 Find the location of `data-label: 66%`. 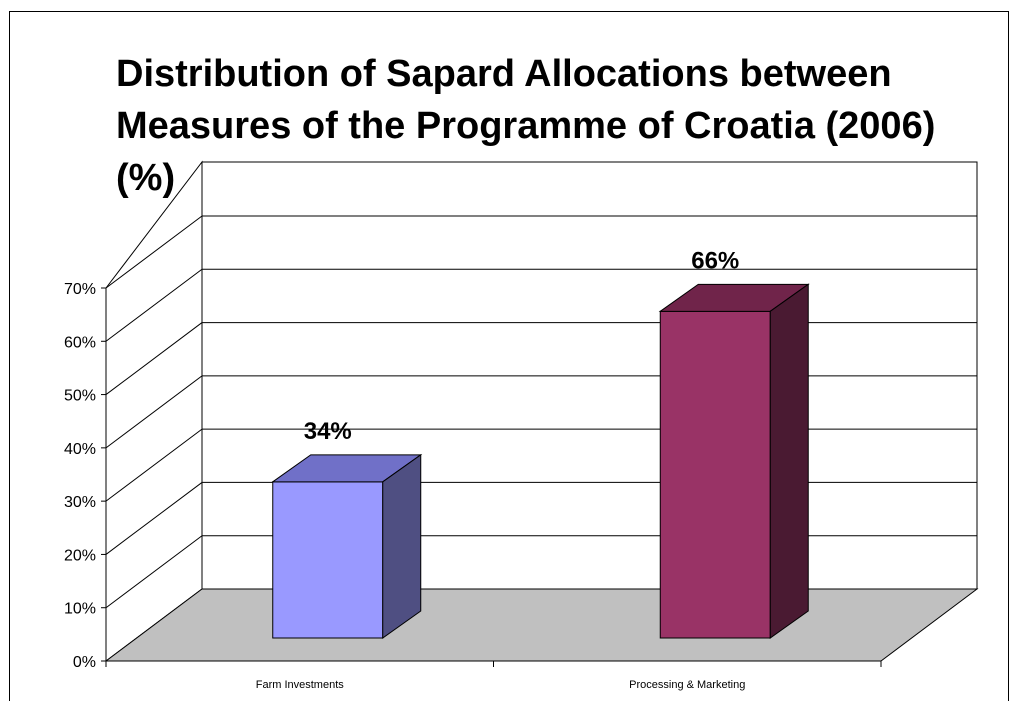

data-label: 66% is located at coordinates (715, 260).